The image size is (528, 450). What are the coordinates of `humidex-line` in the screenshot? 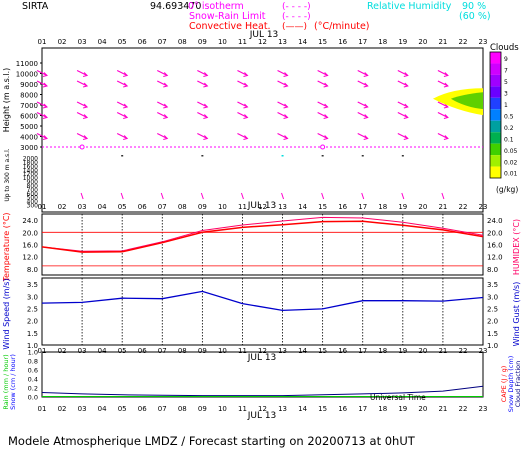 It's located at (262, 234).